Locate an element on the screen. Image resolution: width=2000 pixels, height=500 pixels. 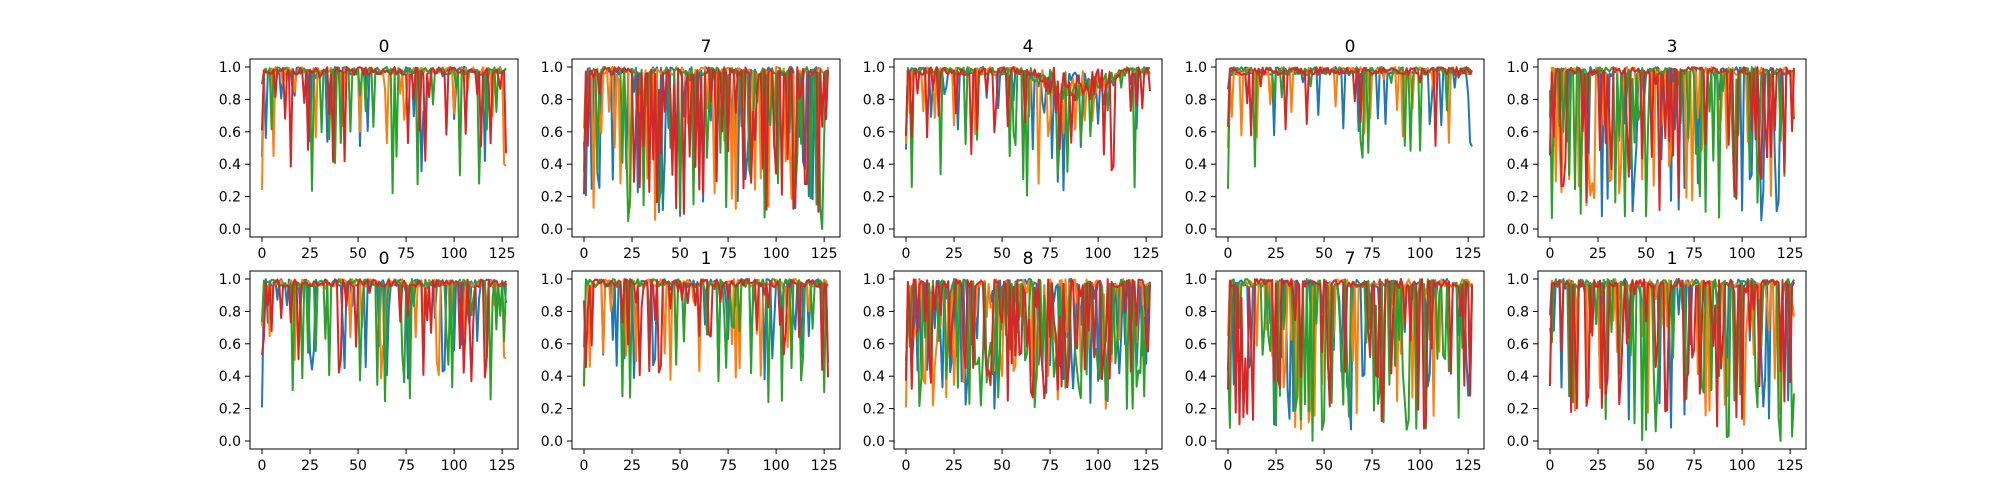
subplot-title: 8 is located at coordinates (1028, 259).